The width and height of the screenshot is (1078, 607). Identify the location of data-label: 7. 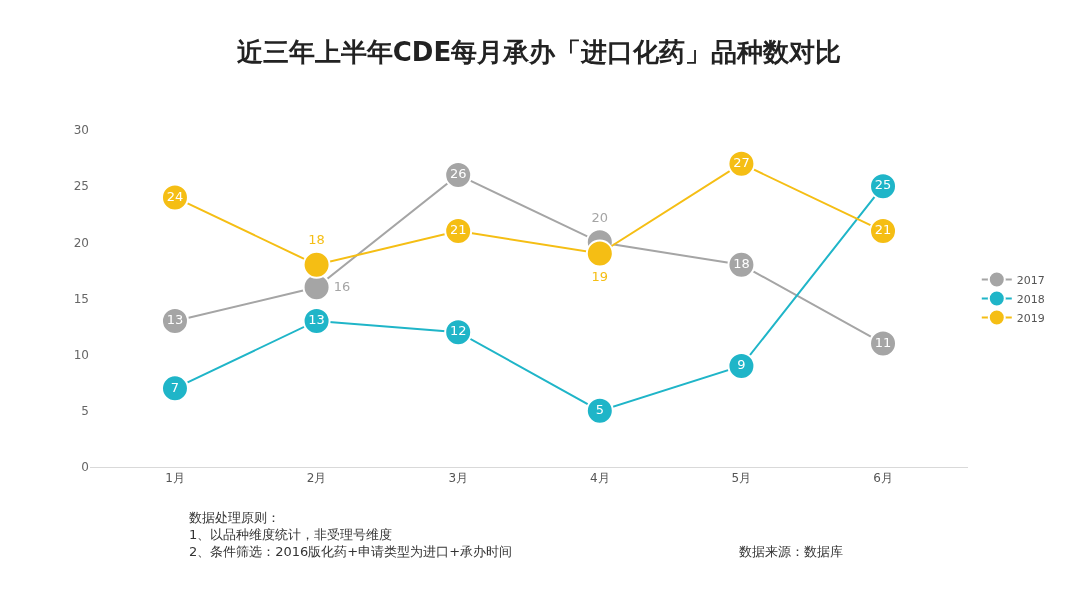
(175, 387).